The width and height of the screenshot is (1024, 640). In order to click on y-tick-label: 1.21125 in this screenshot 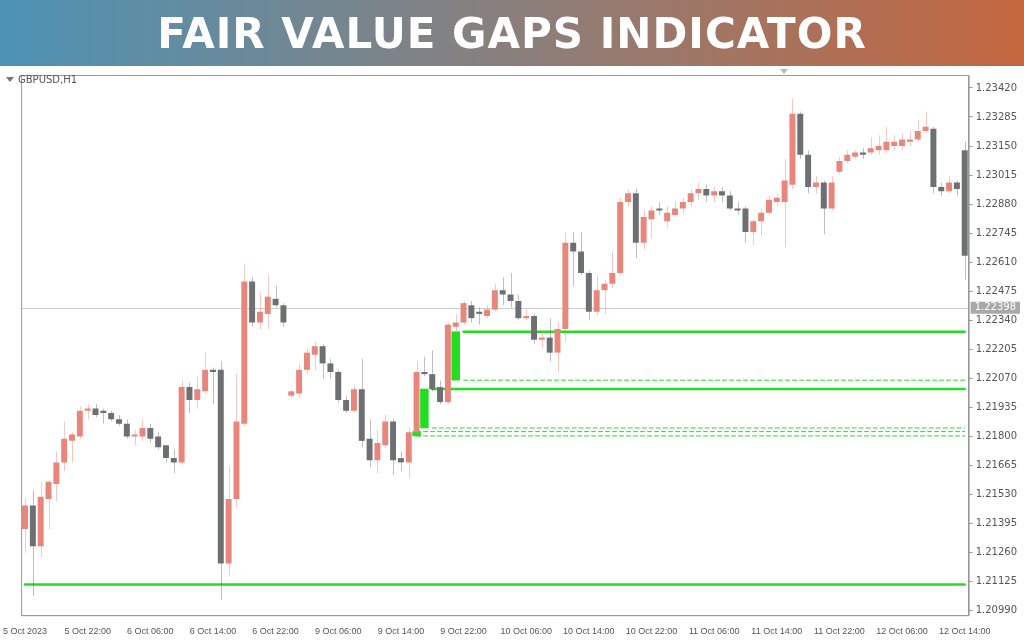, I will do `click(996, 581)`.